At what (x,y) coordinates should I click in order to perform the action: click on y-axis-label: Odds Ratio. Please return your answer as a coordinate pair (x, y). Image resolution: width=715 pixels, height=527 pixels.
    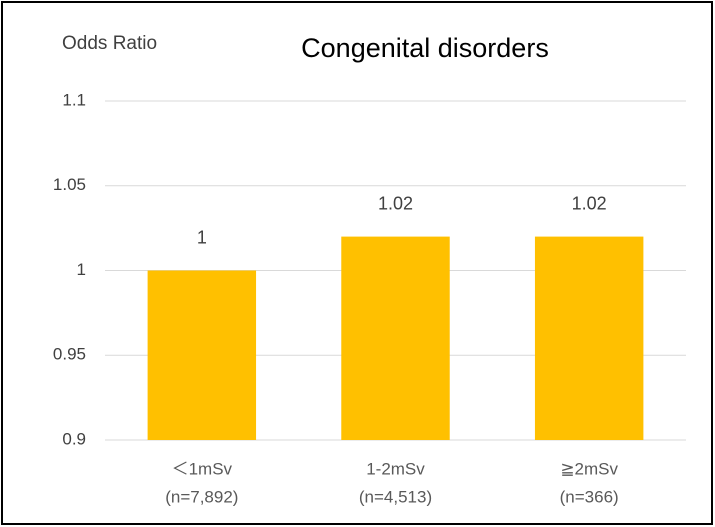
    Looking at the image, I should click on (109, 43).